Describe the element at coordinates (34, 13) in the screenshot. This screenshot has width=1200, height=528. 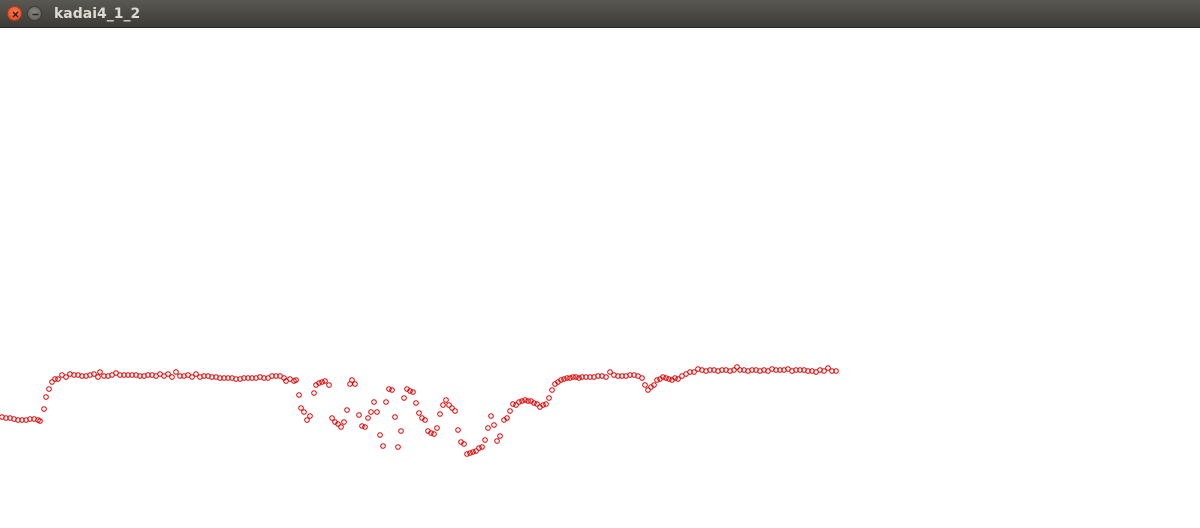
I see `minimize-button` at that location.